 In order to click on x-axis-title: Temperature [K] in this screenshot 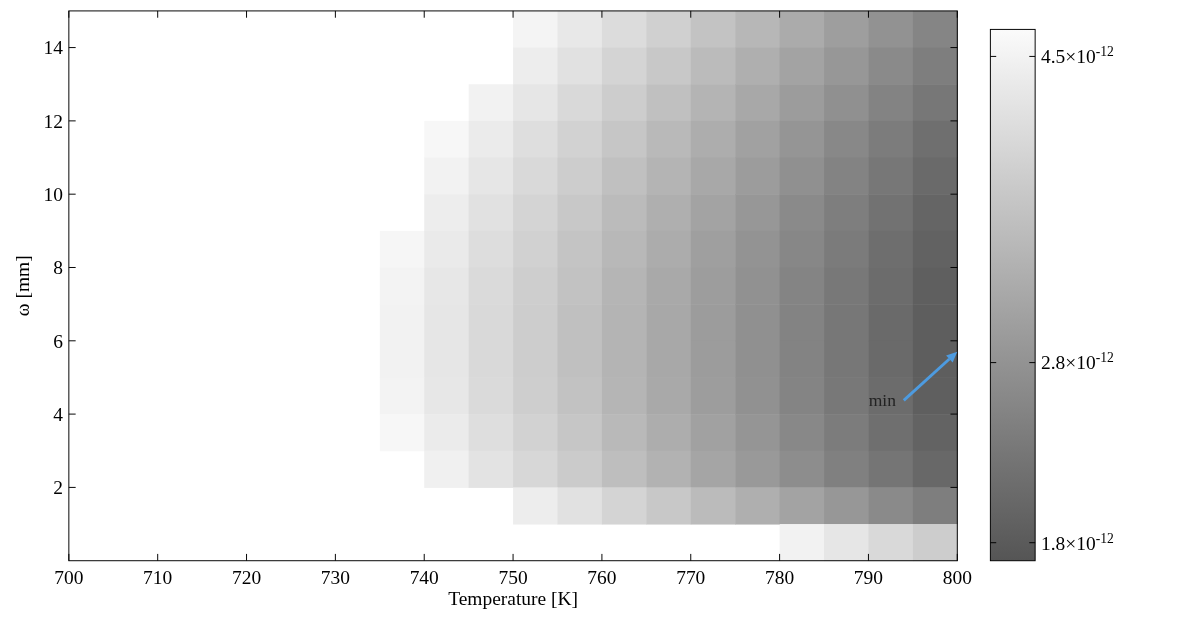, I will do `click(513, 599)`.